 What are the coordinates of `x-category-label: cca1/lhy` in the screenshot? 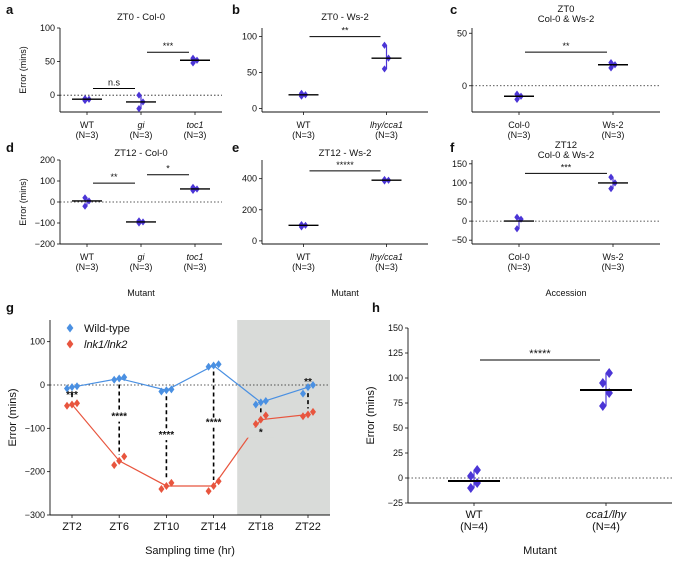 It's located at (607, 515).